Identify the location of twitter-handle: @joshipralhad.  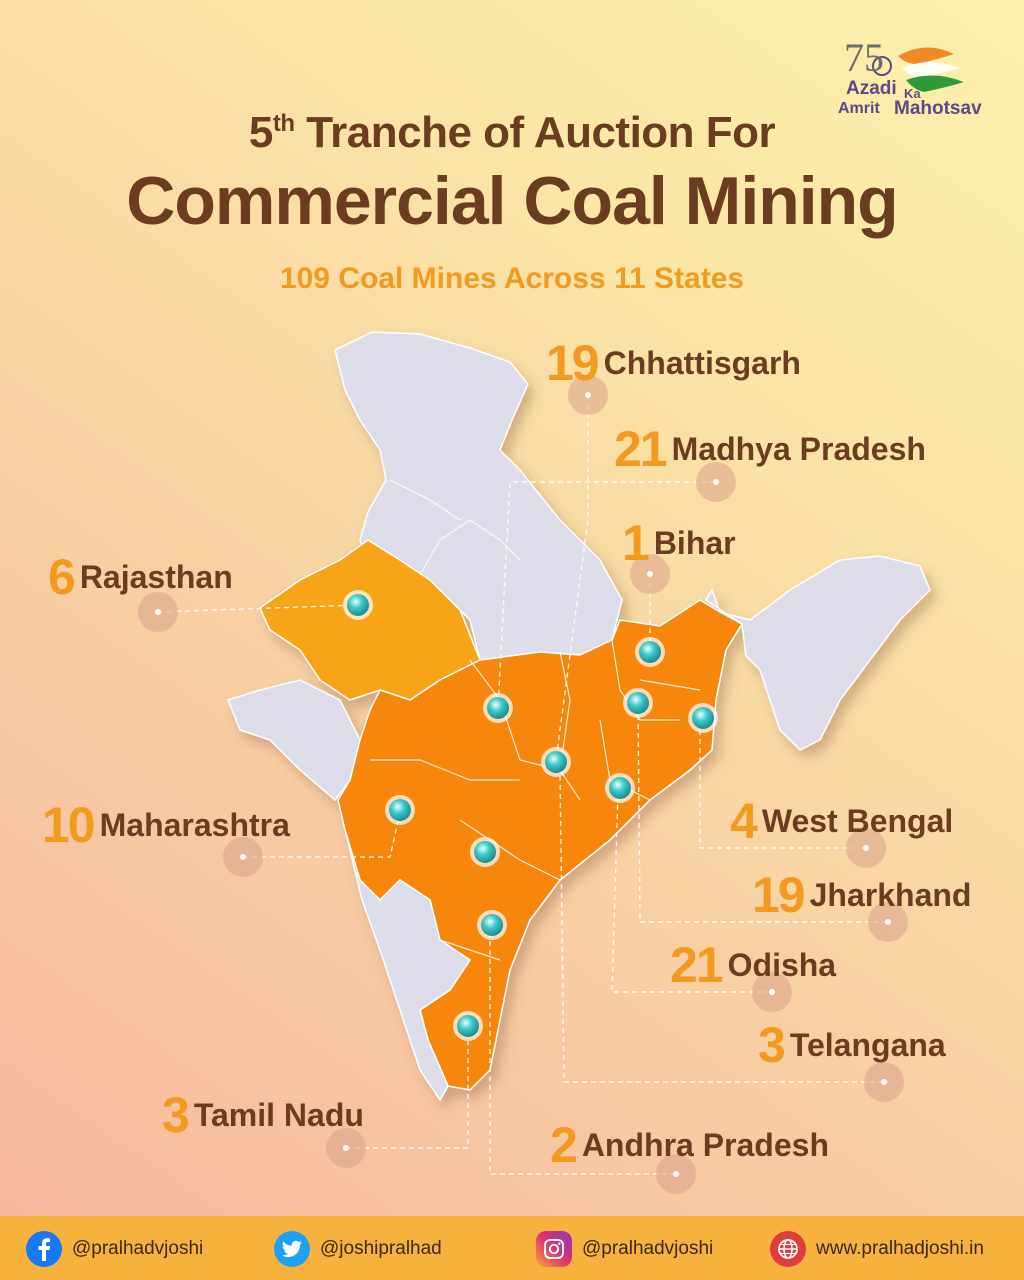
(381, 1248).